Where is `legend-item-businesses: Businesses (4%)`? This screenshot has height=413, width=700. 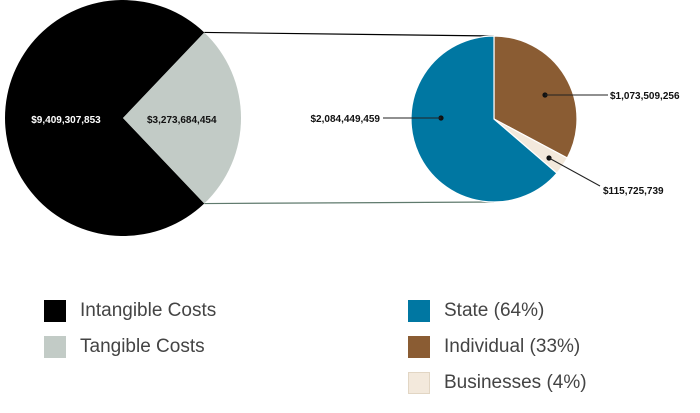 legend-item-businesses: Businesses (4%) is located at coordinates (497, 383).